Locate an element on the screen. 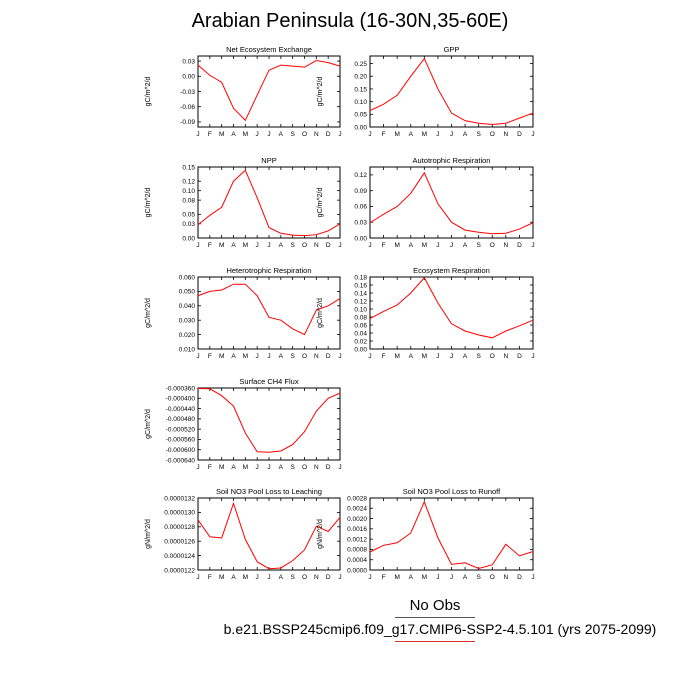  y-tick-label: 0.0008 is located at coordinates (357, 550).